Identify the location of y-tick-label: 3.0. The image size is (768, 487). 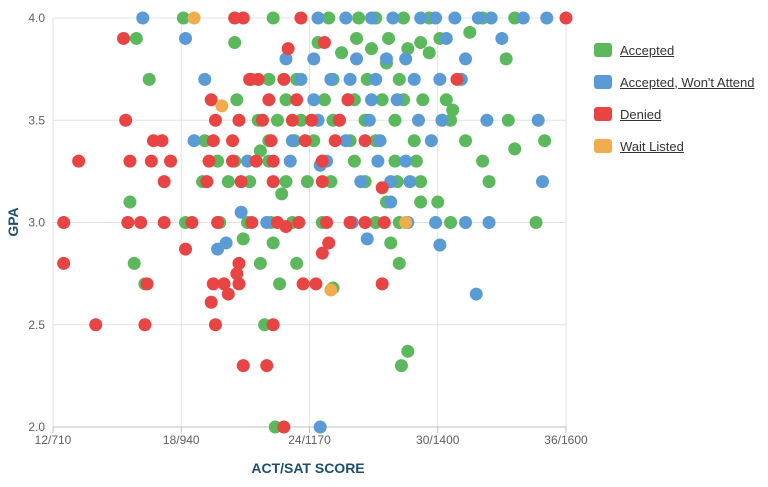
(36, 223).